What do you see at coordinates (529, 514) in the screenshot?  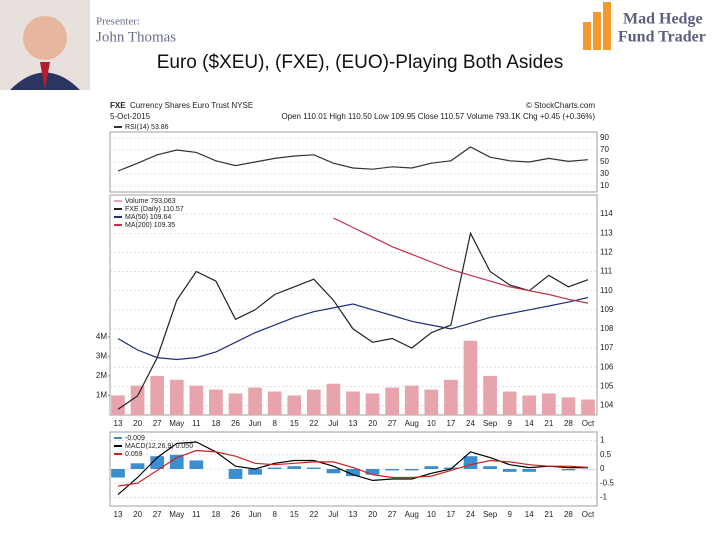 I see `x-tick-label: 14` at bounding box center [529, 514].